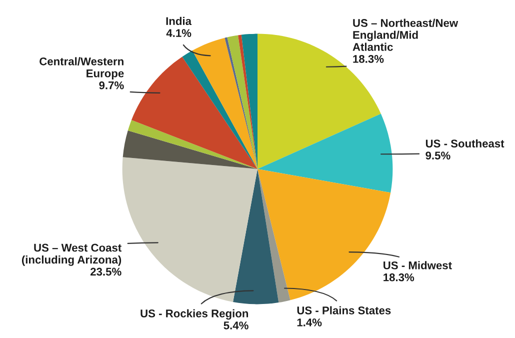 Image resolution: width=515 pixels, height=338 pixels. I want to click on slice-label: US – West Coast (including Arizona), so click(72, 255).